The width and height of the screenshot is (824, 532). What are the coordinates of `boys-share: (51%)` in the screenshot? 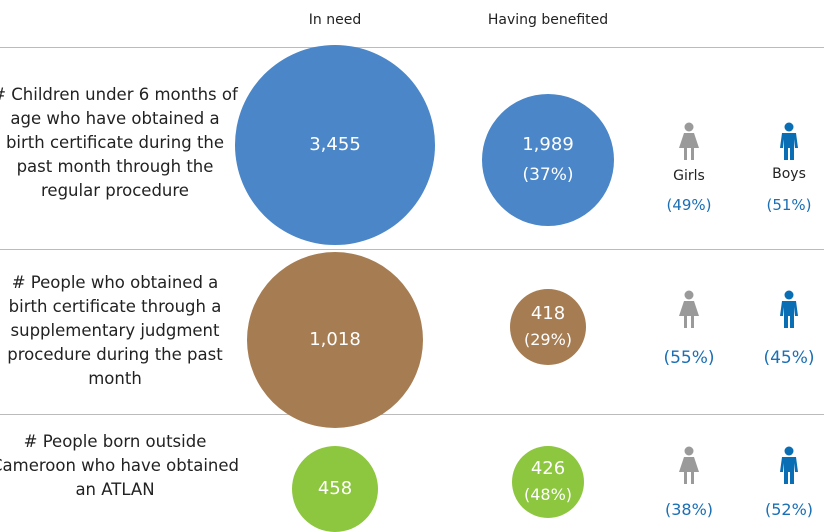 It's located at (789, 205).